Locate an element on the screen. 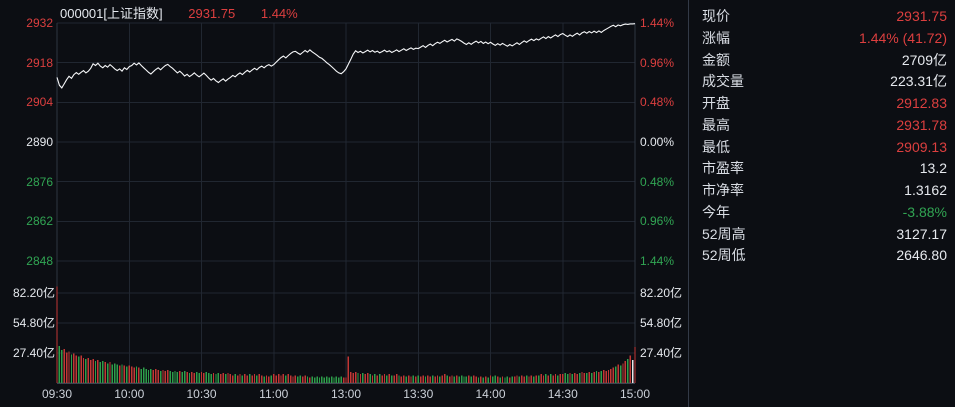 This screenshot has height=407, width=955. stat-label: 市盈率 is located at coordinates (723, 168).